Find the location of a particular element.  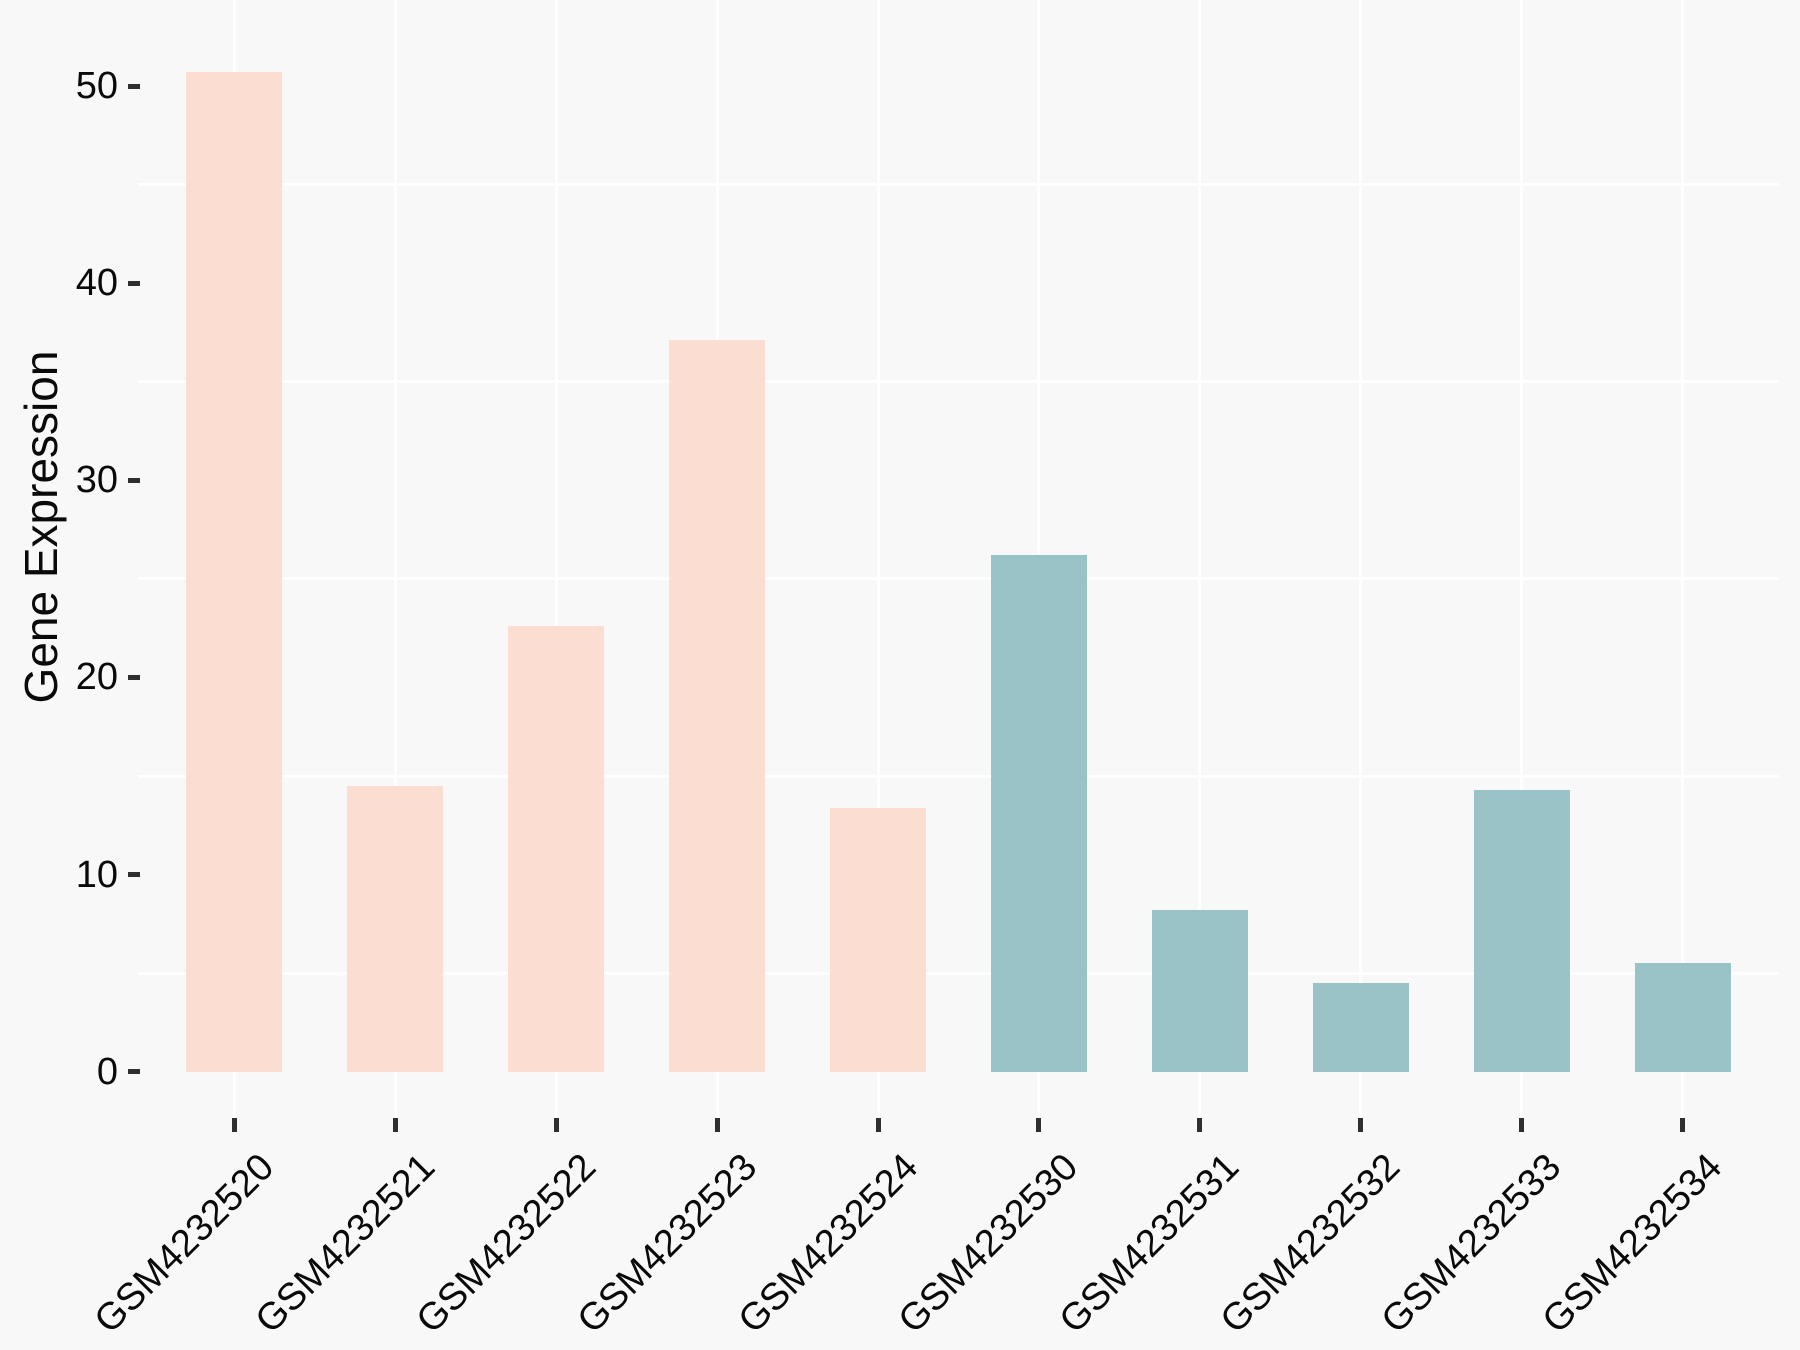

y-axis-title: Gene Expression is located at coordinates (41, 527).